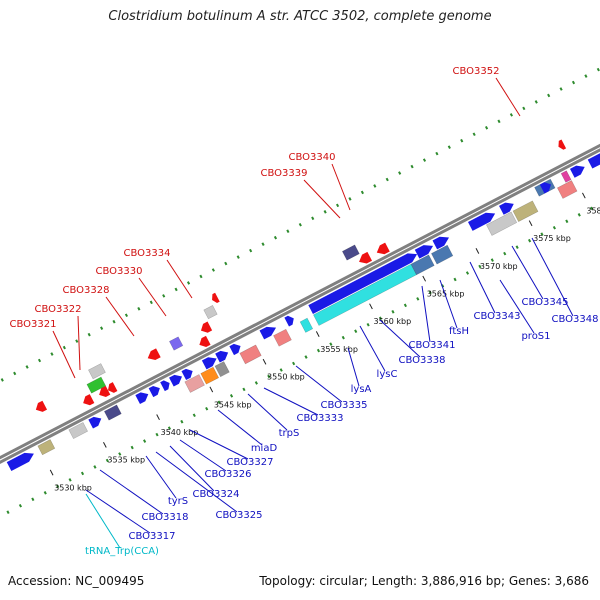 The height and width of the screenshot is (600, 600). I want to click on scale-tick-label: 3555 kbp, so click(339, 349).